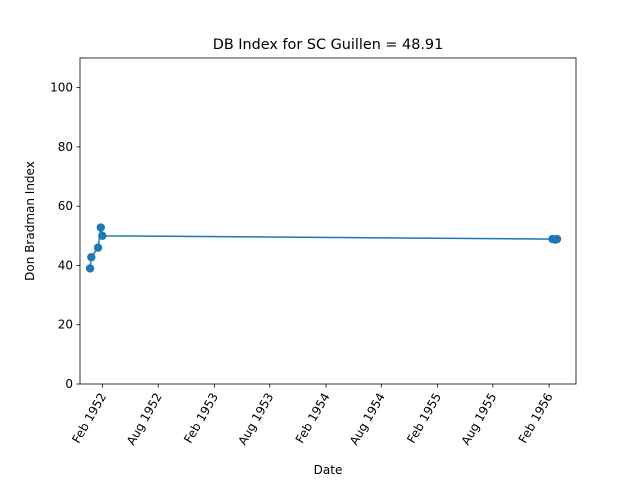  Describe the element at coordinates (65, 206) in the screenshot. I see `y-tick-label: 60` at that location.